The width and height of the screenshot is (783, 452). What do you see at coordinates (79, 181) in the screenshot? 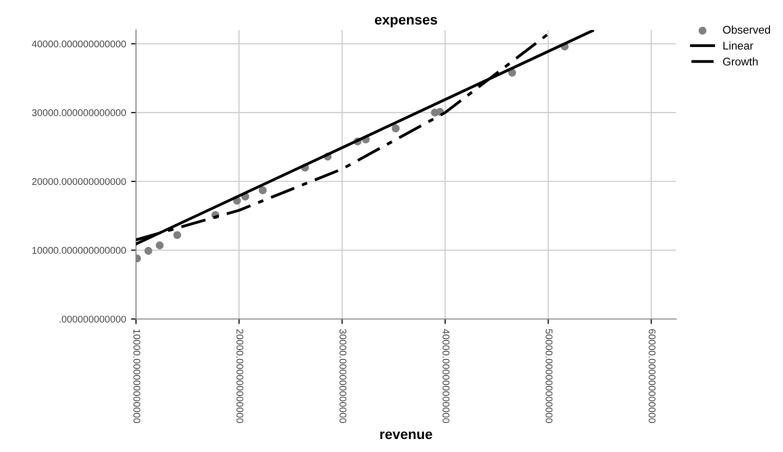
I see `y-tick-label: 20000.000000000000` at bounding box center [79, 181].